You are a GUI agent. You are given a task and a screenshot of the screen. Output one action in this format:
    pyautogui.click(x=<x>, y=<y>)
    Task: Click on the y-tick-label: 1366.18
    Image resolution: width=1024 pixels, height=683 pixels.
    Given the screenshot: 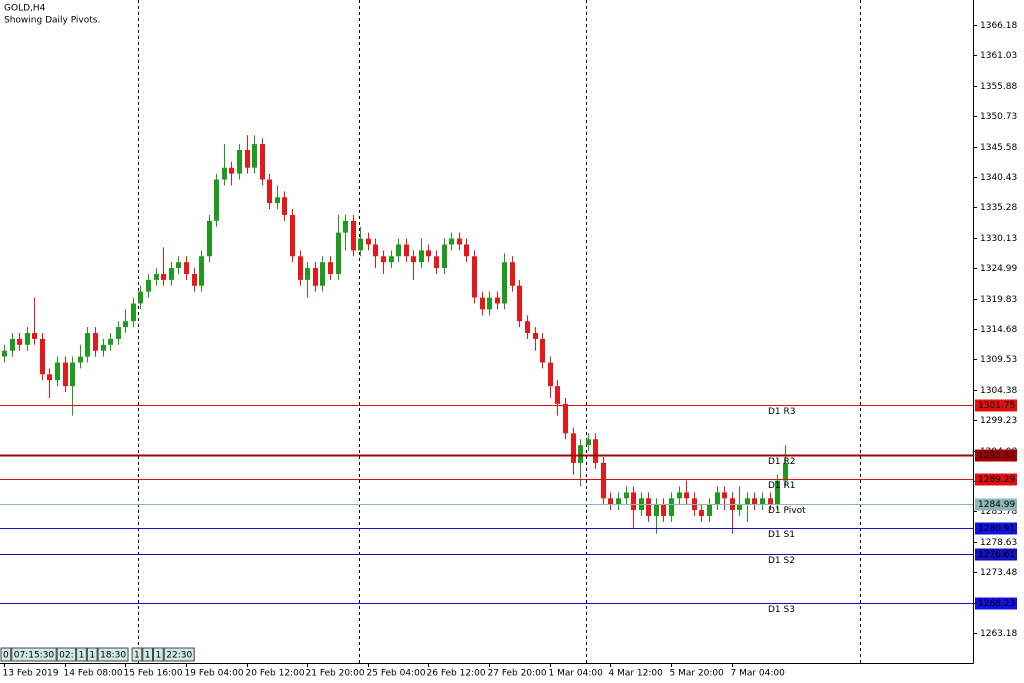 What is the action you would take?
    pyautogui.click(x=998, y=26)
    